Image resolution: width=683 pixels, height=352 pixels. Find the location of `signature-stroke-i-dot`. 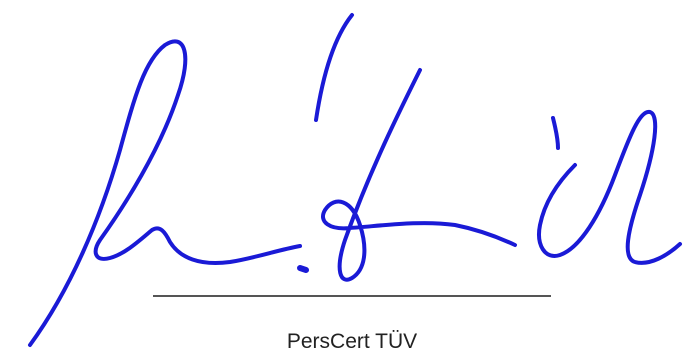

signature-stroke-i-dot is located at coordinates (555, 133).